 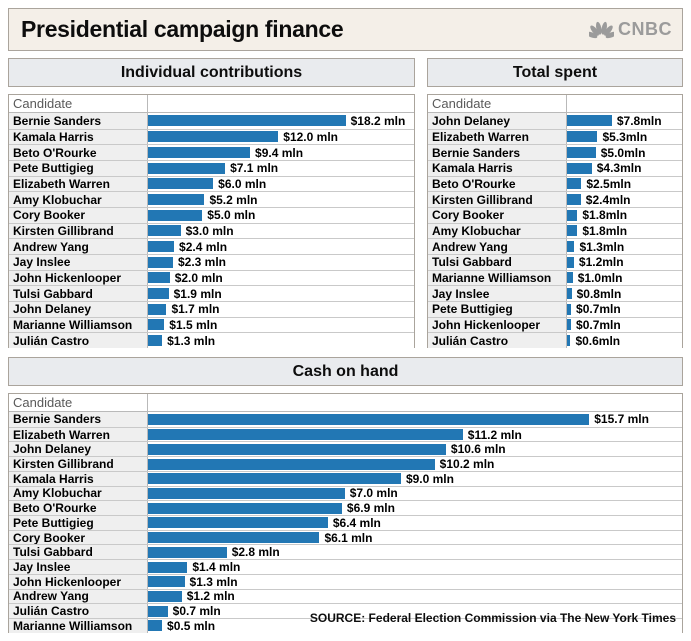 What do you see at coordinates (602, 246) in the screenshot?
I see `value-label: $1.3mln` at bounding box center [602, 246].